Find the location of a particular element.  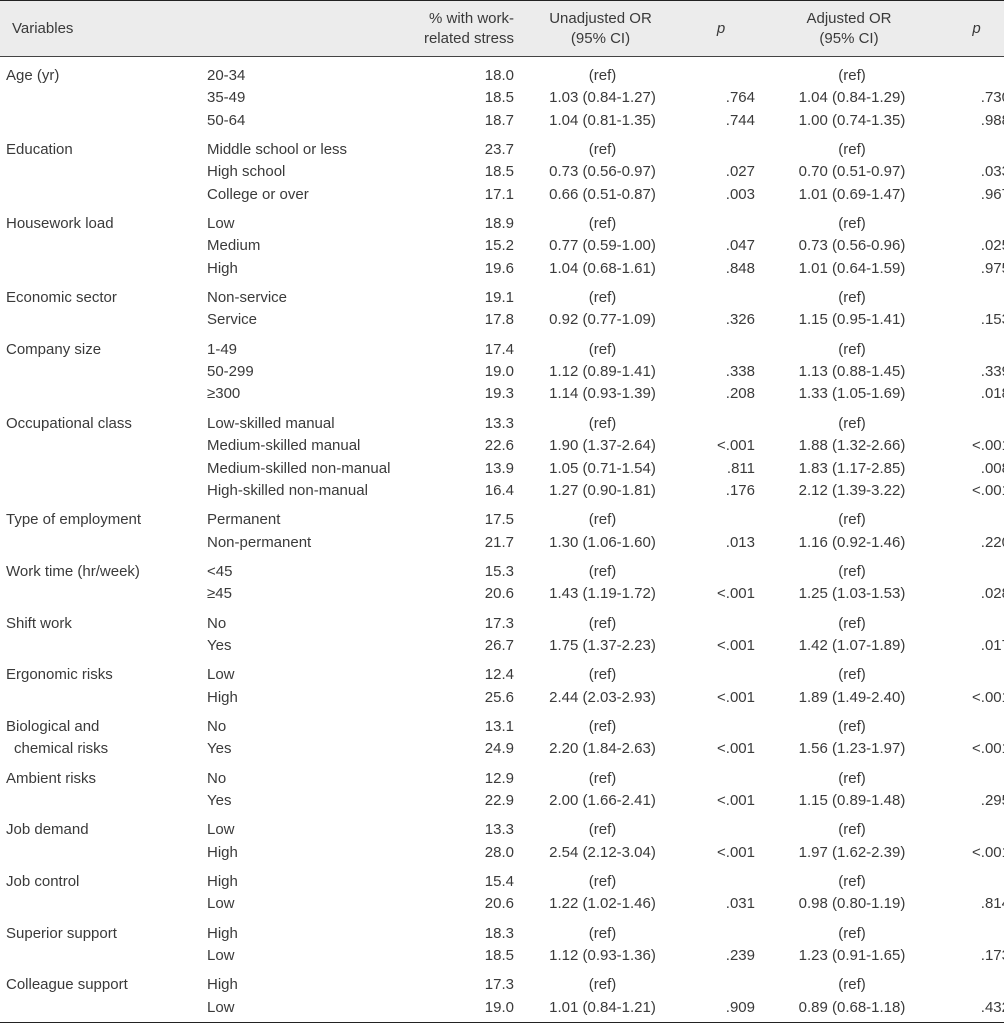

percent-cell: 15.3 20.6 is located at coordinates (468, 583).